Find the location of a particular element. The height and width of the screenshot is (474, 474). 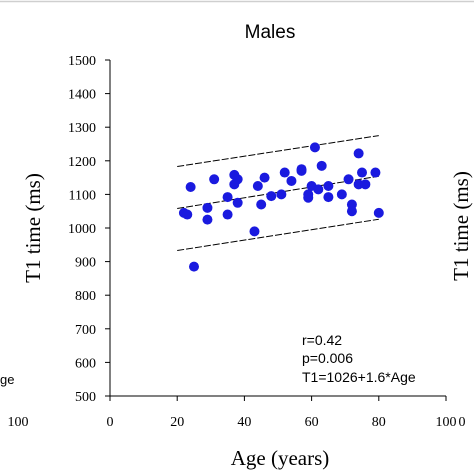

y-tick-label: 800 is located at coordinates (85, 296).